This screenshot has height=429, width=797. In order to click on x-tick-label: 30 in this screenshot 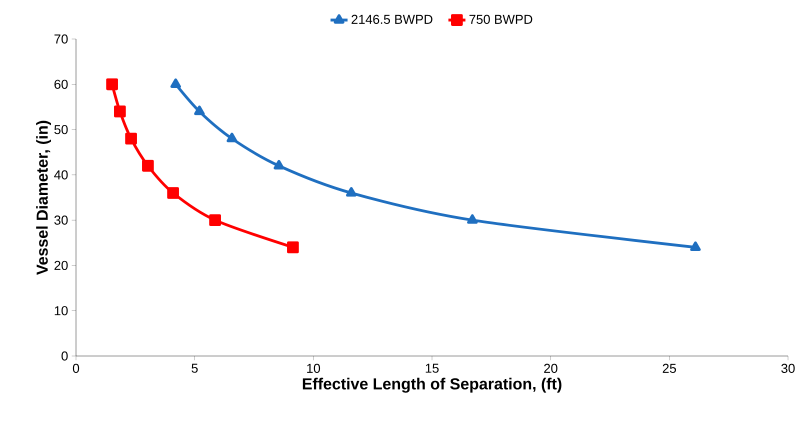, I will do `click(788, 368)`.